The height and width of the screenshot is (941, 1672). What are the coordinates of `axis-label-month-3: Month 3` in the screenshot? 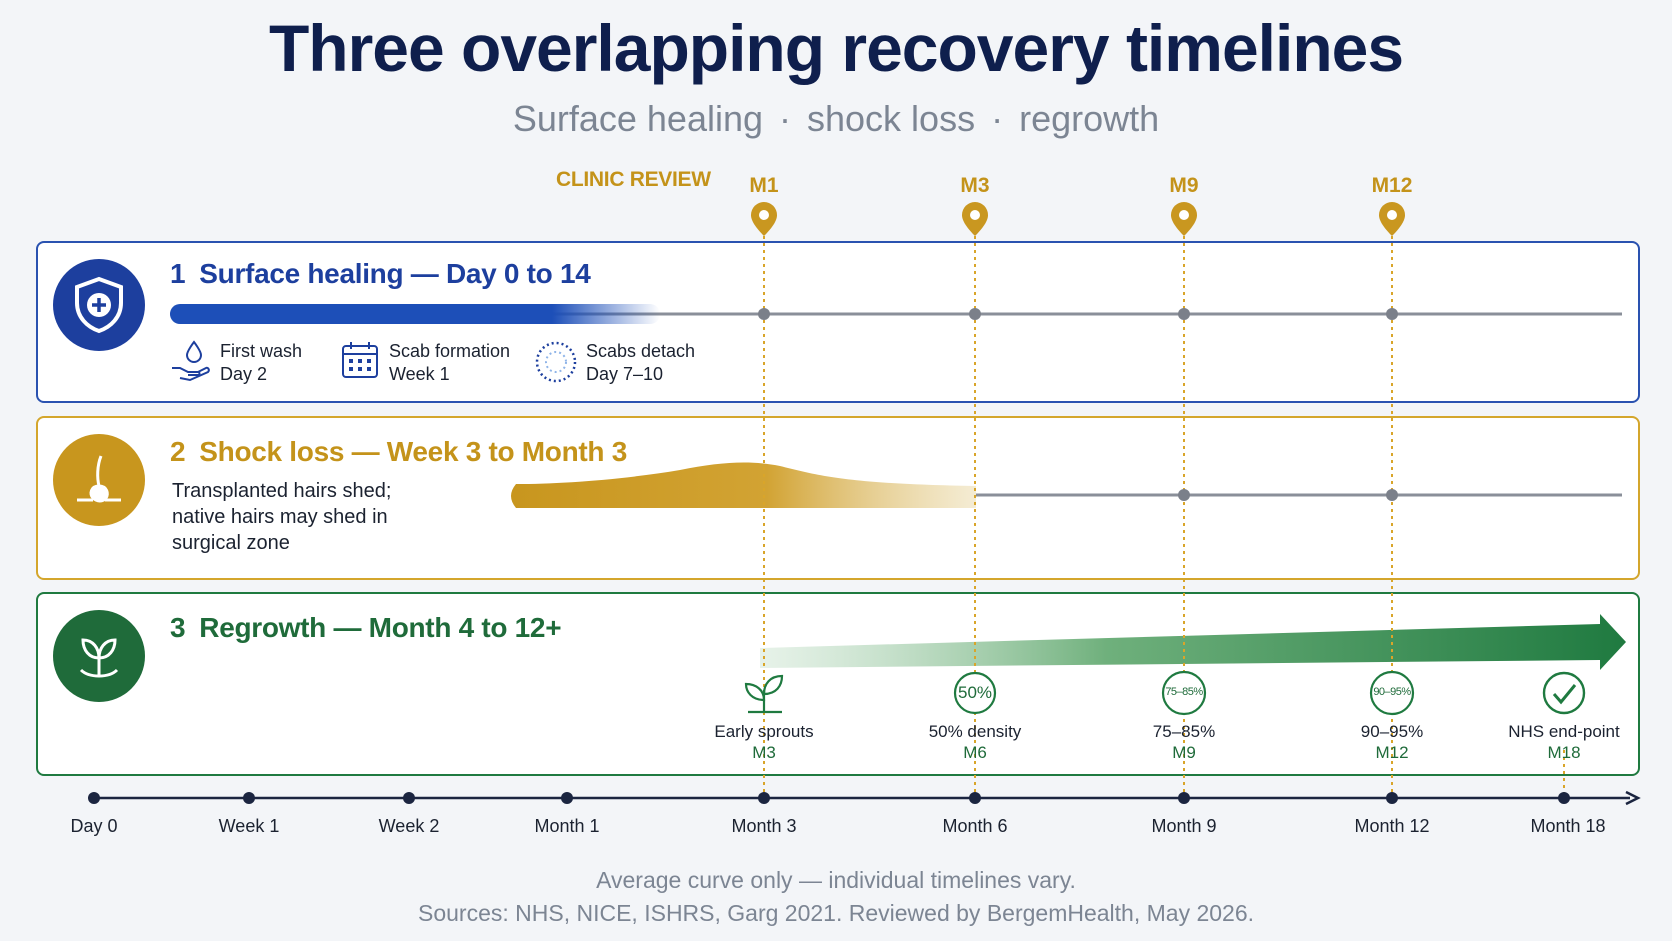 It's located at (764, 826).